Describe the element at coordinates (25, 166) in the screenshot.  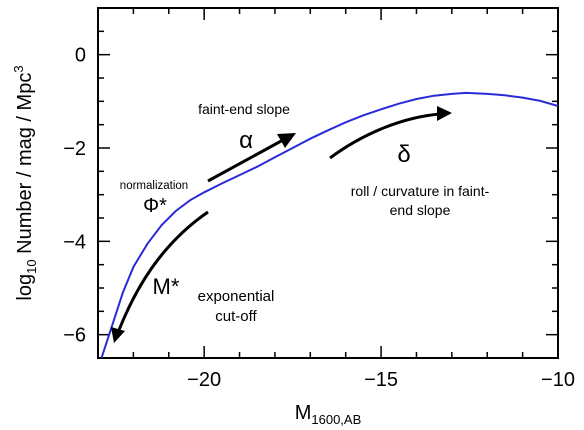
I see `y-axis-title-body: Number / mag / Mpc` at that location.